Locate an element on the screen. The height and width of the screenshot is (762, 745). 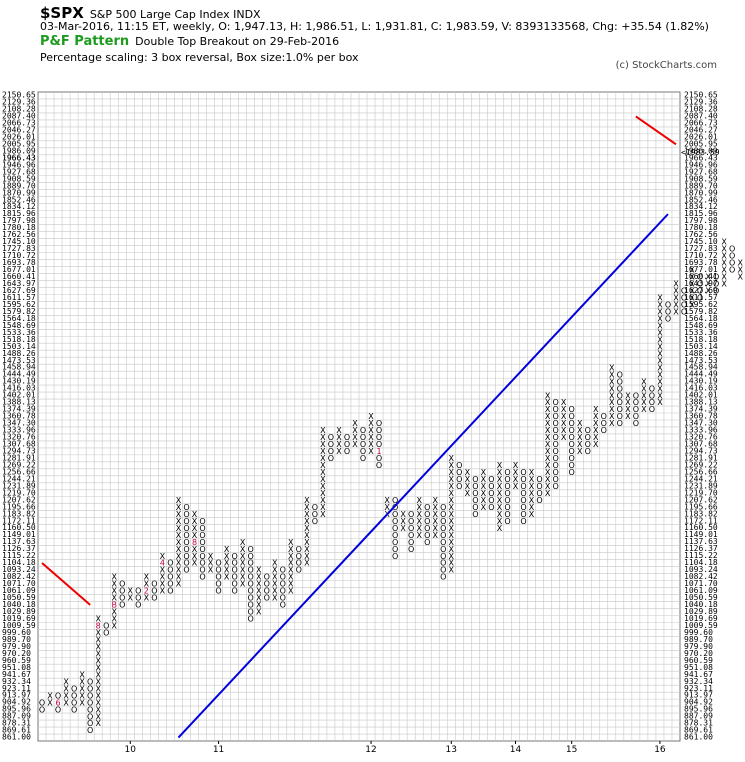
y-tick-label-right: 1518.18 is located at coordinates (701, 339).